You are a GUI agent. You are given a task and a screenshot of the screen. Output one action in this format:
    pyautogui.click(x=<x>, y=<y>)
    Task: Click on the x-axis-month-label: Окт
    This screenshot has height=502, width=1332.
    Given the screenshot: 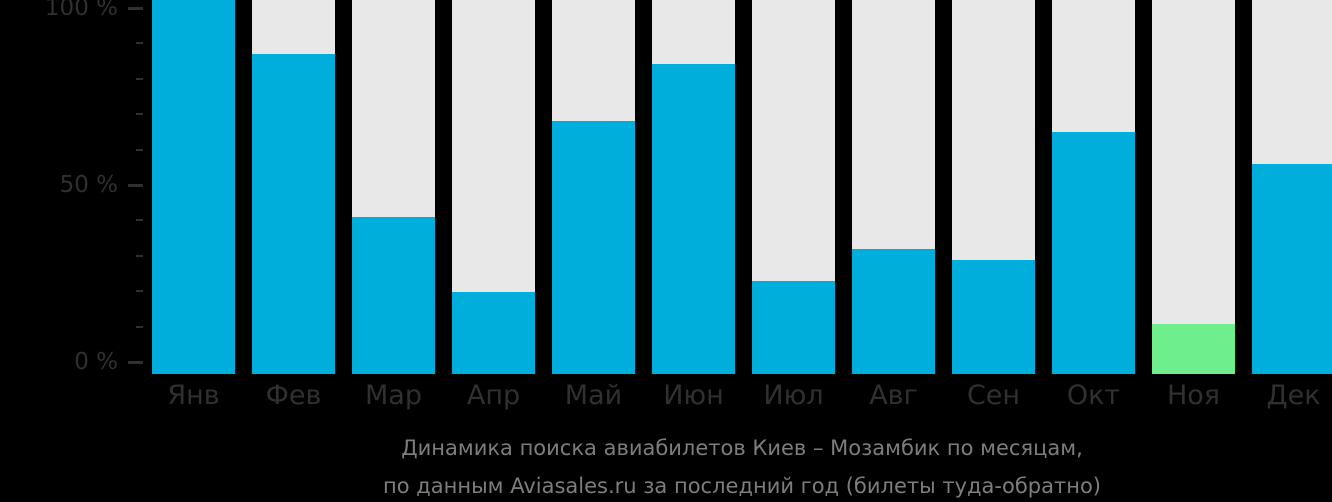 What is the action you would take?
    pyautogui.click(x=1093, y=395)
    